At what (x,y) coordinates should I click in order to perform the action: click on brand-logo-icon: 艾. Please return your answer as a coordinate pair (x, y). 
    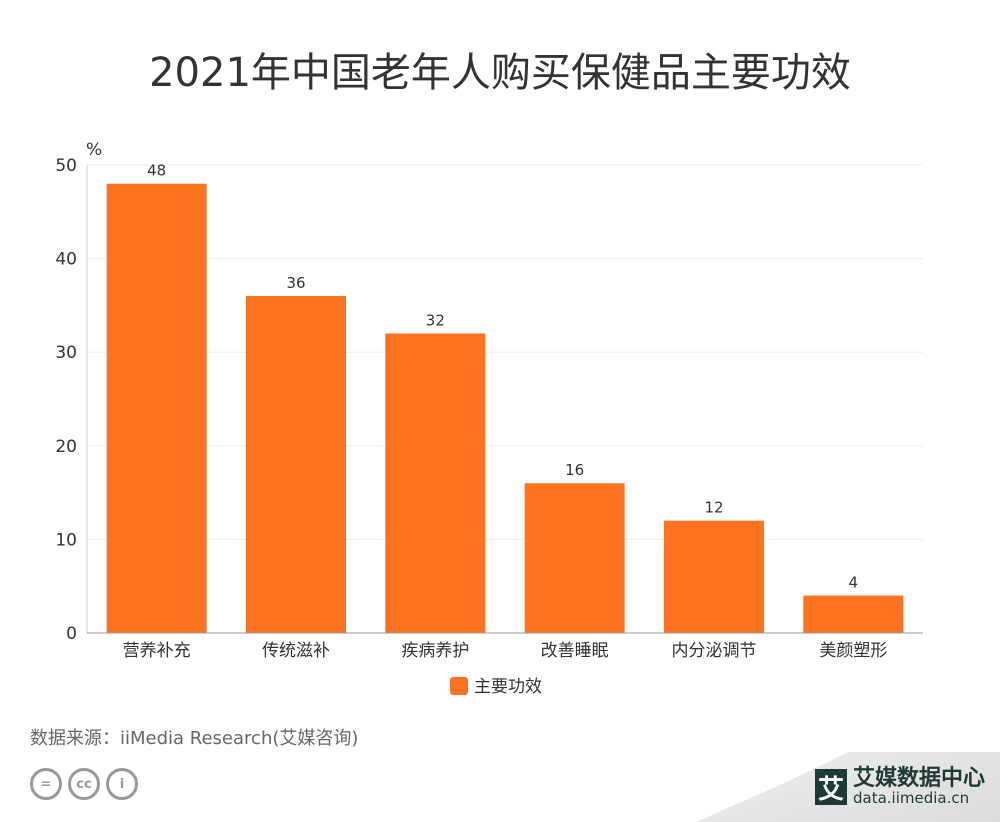
    Looking at the image, I should click on (831, 787).